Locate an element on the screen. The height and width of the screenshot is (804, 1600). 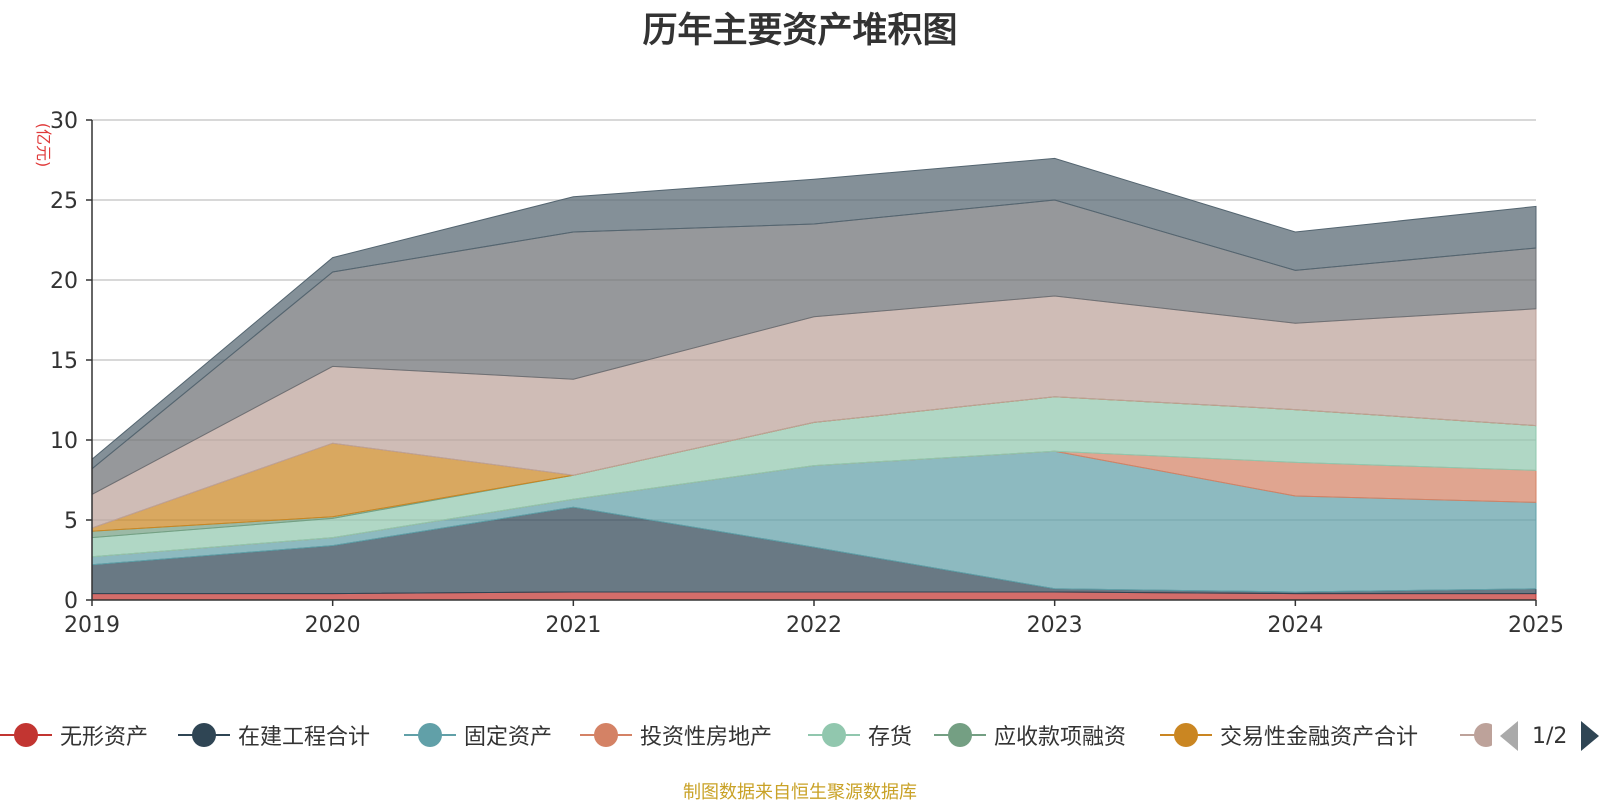
legend-item: 交易性金融资产合计 is located at coordinates (1289, 735).